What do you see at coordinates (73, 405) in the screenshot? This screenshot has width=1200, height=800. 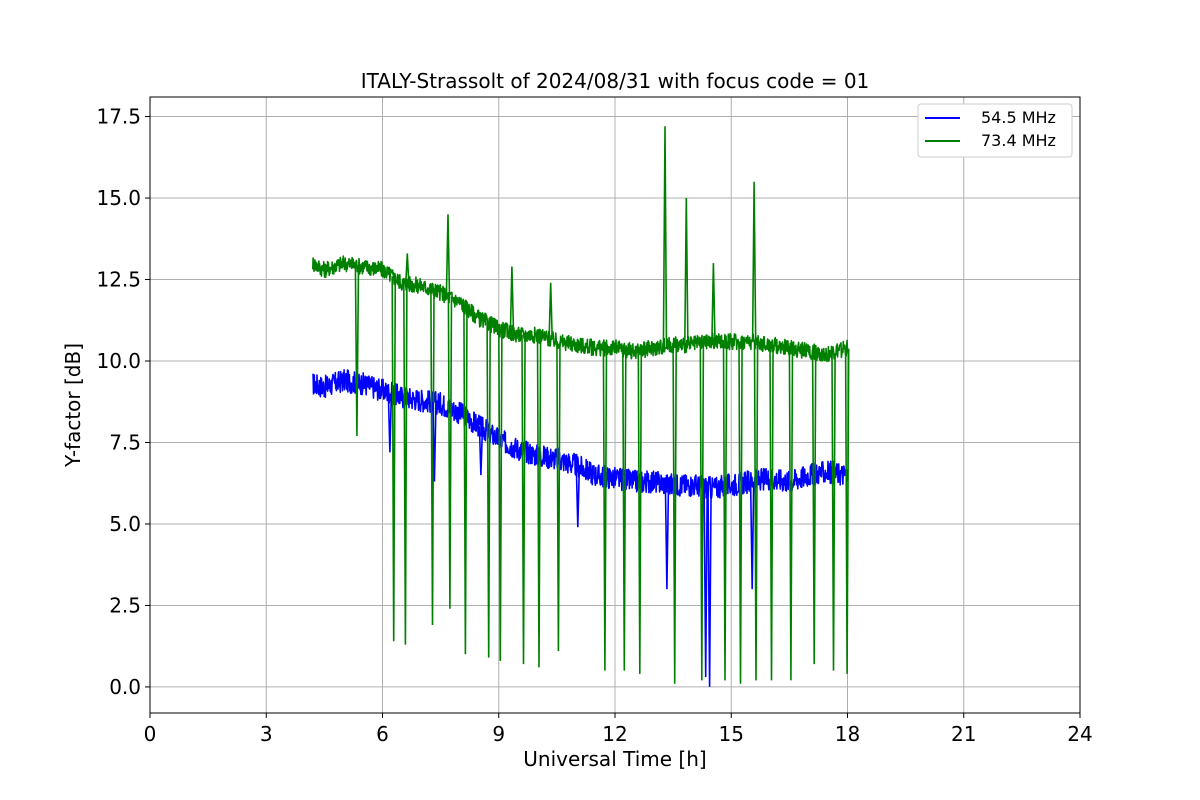 I see `y-axis-label: Y-factor [dB]` at bounding box center [73, 405].